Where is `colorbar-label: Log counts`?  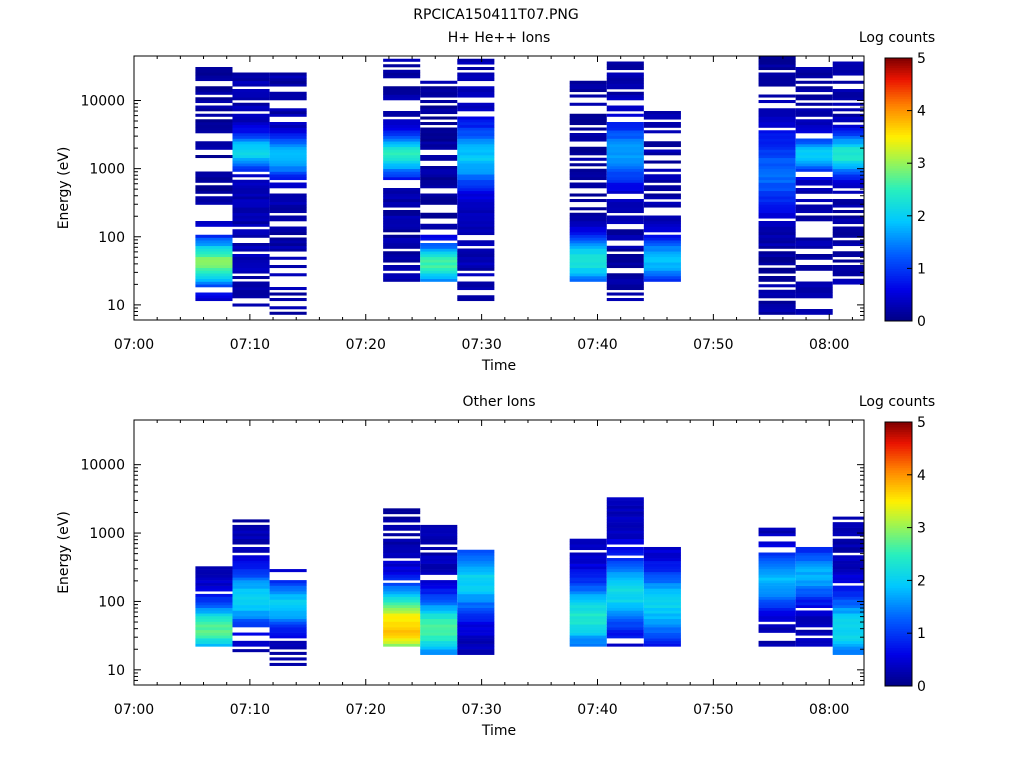
colorbar-label: Log counts is located at coordinates (897, 38).